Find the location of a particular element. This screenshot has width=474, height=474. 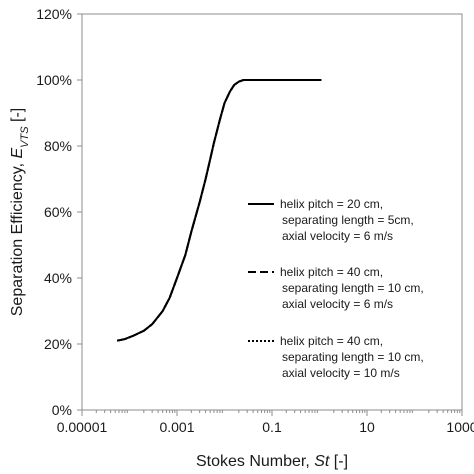

legend-label-1: separating length = 5cm, is located at coordinates (348, 220).